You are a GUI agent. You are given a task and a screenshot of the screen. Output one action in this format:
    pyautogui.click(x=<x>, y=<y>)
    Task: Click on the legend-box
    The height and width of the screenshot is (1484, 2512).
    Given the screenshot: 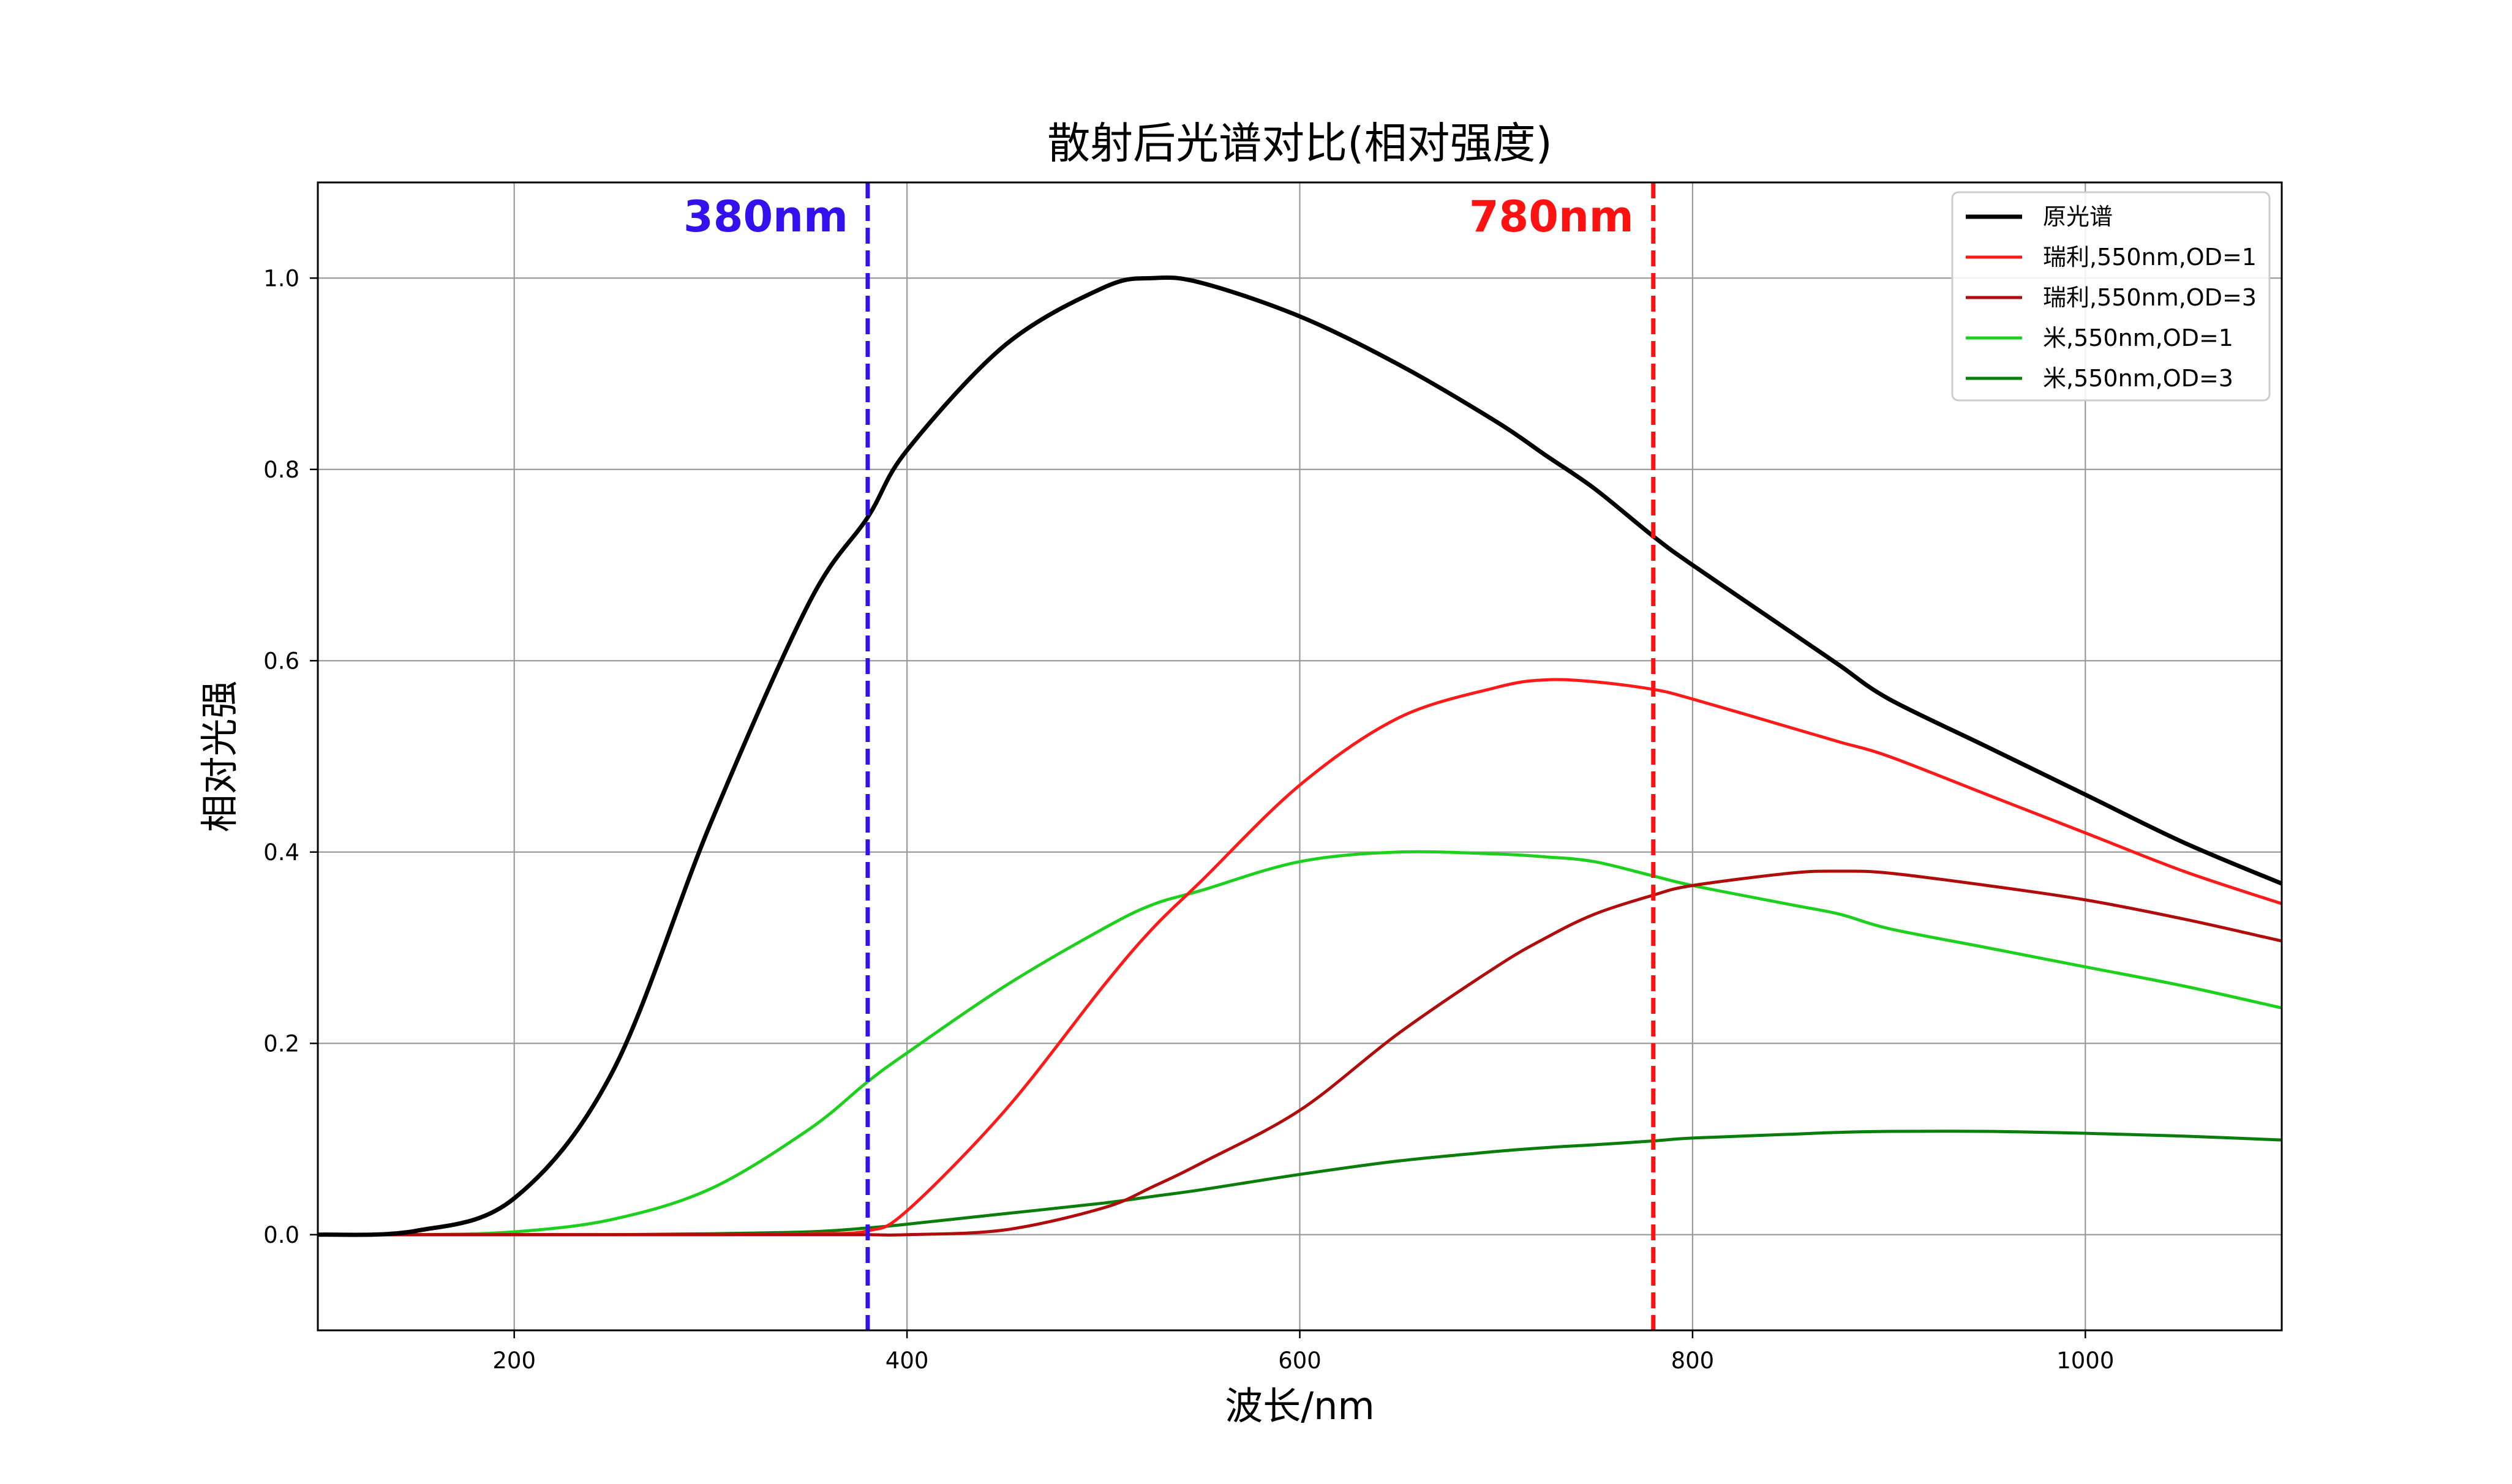 What is the action you would take?
    pyautogui.click(x=2111, y=296)
    